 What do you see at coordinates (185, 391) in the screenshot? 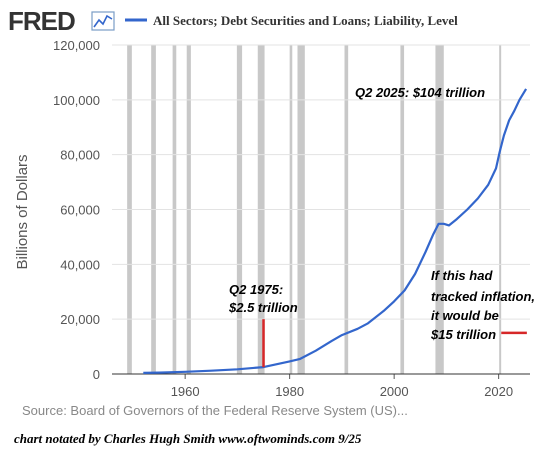
I see `x-tick-label: 1960` at bounding box center [185, 391].